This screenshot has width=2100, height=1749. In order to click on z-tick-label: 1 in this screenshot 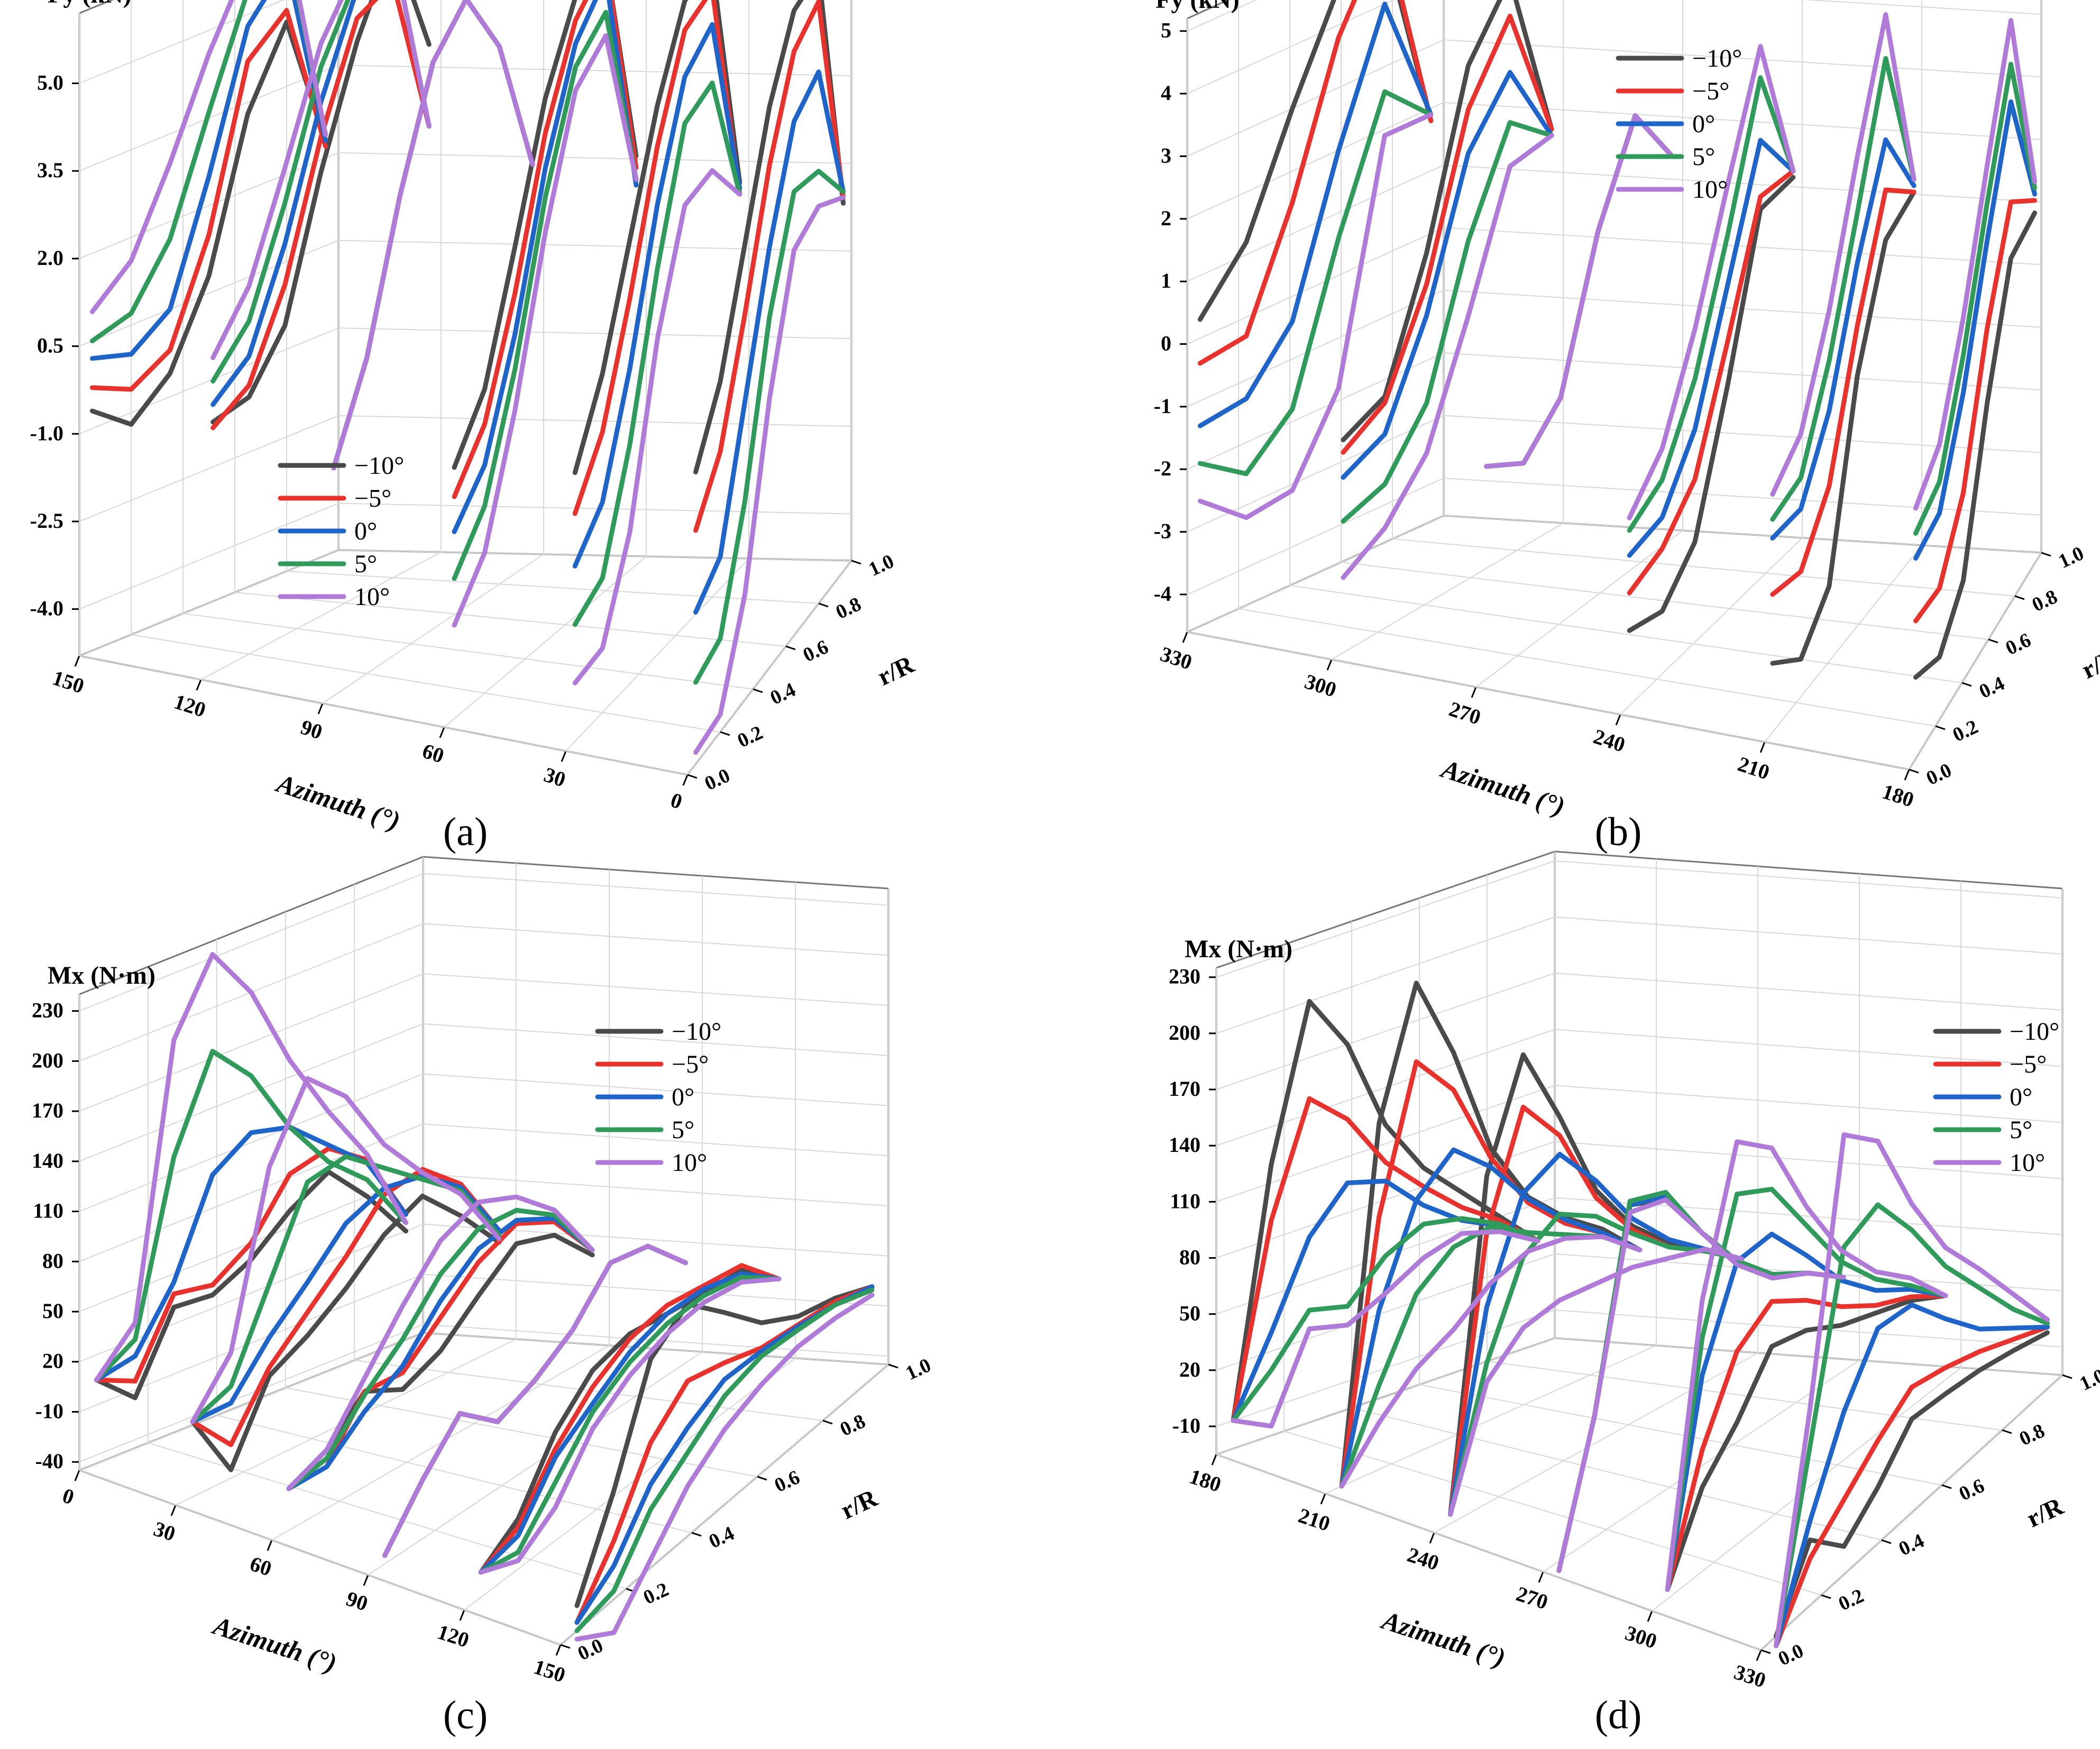, I will do `click(1166, 280)`.